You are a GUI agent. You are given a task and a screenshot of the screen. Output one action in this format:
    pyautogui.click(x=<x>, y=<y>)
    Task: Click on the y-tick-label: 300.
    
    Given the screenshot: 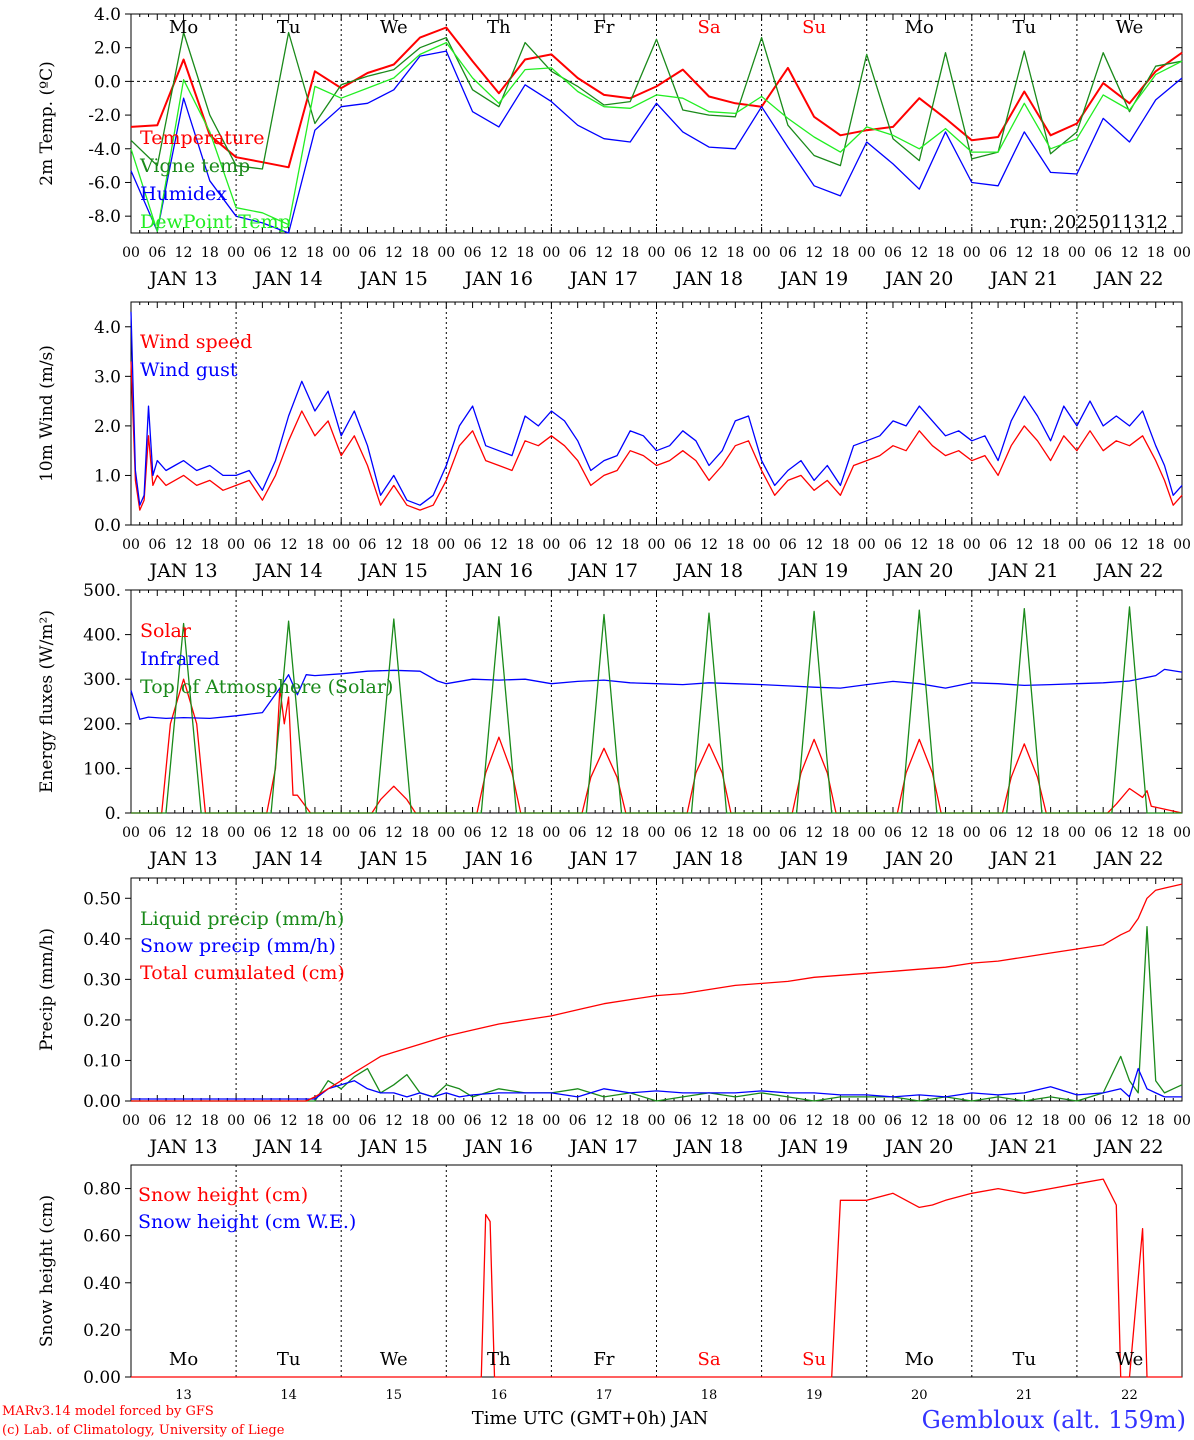 What is the action you would take?
    pyautogui.click(x=102, y=680)
    